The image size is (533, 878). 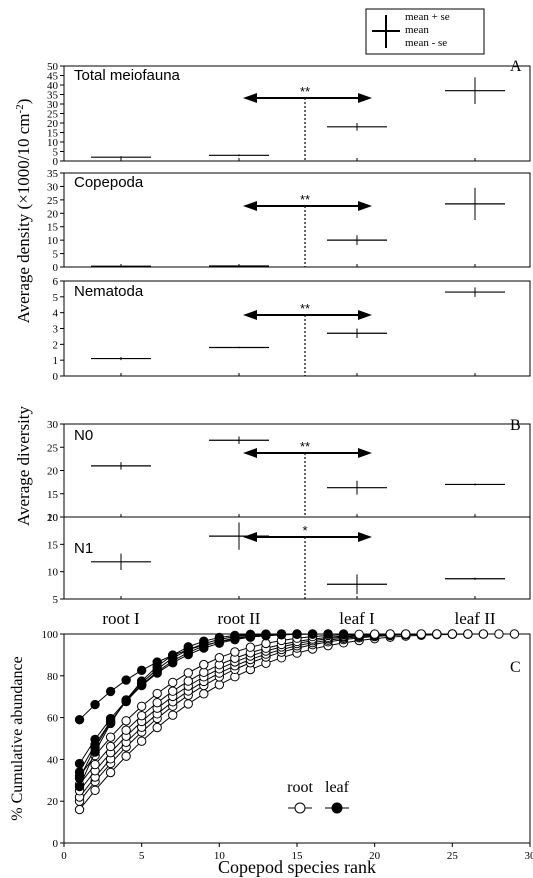 What do you see at coordinates (304, 530) in the screenshot?
I see `significance-label: *` at bounding box center [304, 530].